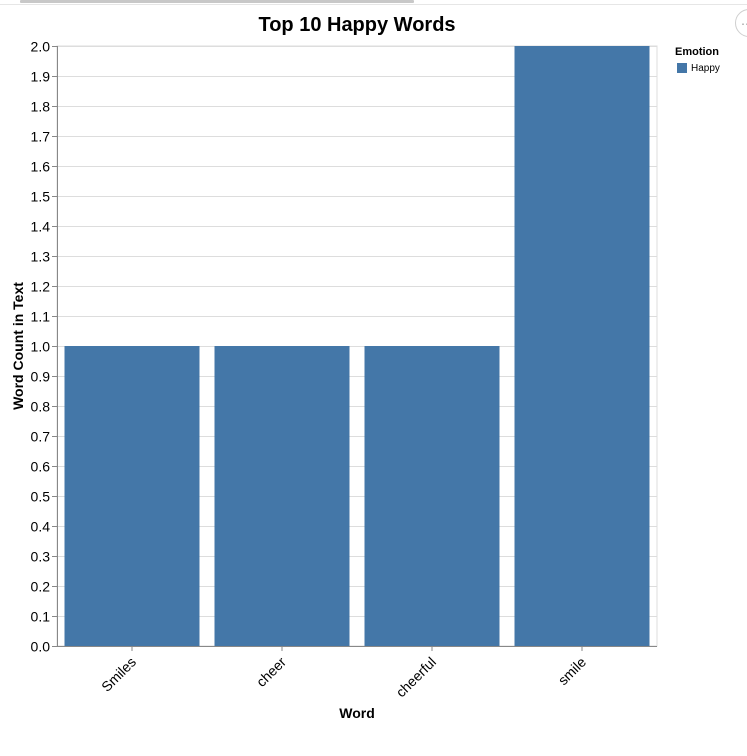 The width and height of the screenshot is (747, 756). What do you see at coordinates (357, 713) in the screenshot?
I see `x-axis-title: Word` at bounding box center [357, 713].